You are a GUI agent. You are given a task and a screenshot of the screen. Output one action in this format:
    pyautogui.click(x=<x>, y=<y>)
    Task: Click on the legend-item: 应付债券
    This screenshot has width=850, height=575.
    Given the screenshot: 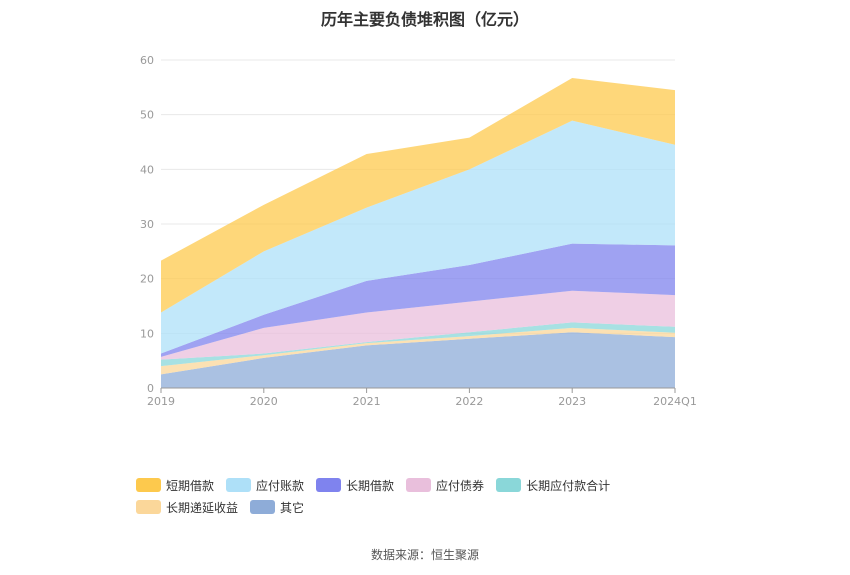 What is the action you would take?
    pyautogui.click(x=445, y=485)
    